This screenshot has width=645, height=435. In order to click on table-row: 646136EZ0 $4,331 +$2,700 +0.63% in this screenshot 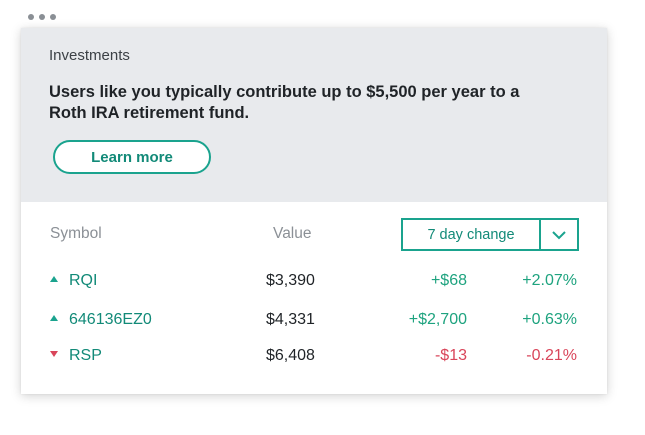, I will do `click(314, 321)`.